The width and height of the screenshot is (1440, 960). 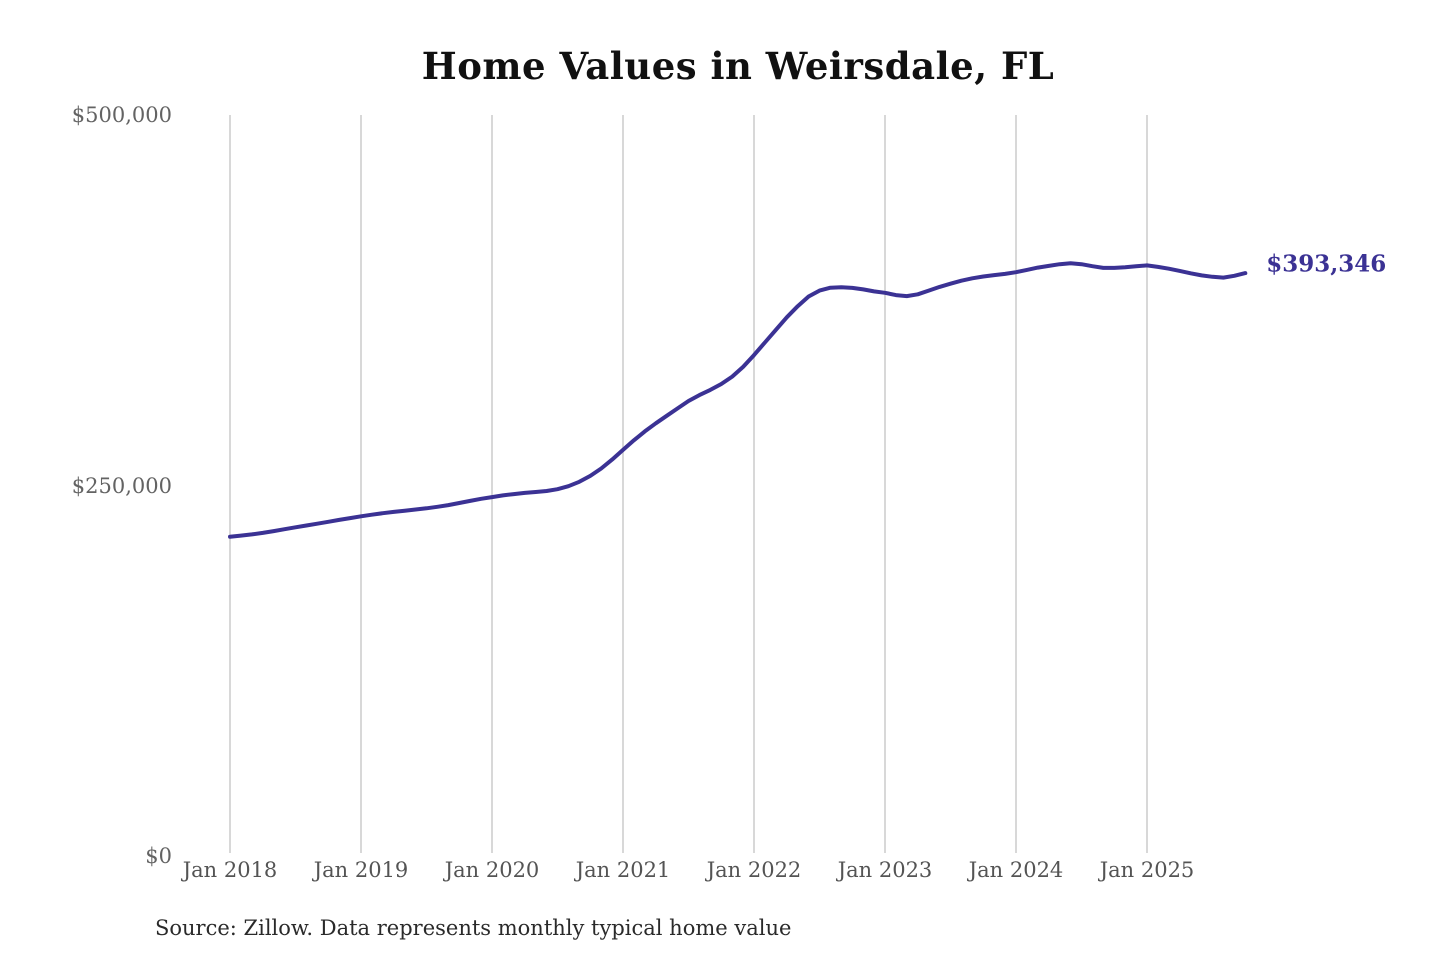 I want to click on x-tick-label: Jan 2018, so click(x=230, y=870).